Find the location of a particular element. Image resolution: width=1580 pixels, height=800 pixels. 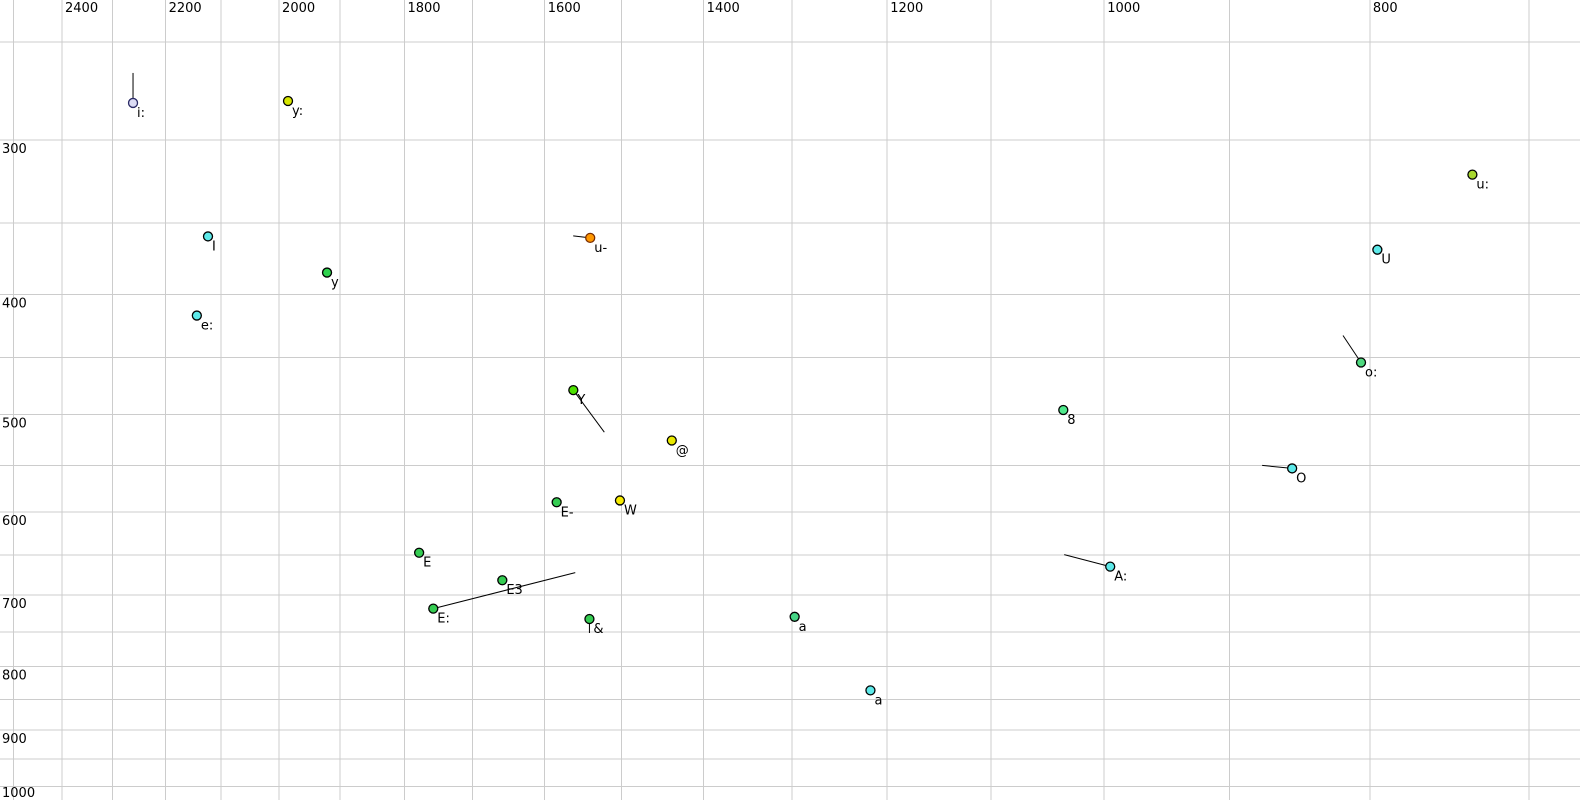

data-point: u: is located at coordinates (1478, 181).